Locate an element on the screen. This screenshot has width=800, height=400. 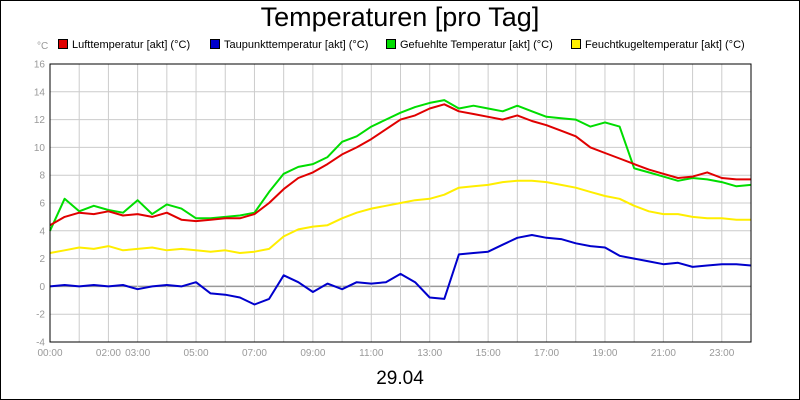
x-tick-label: 13:00 is located at coordinates (429, 353).